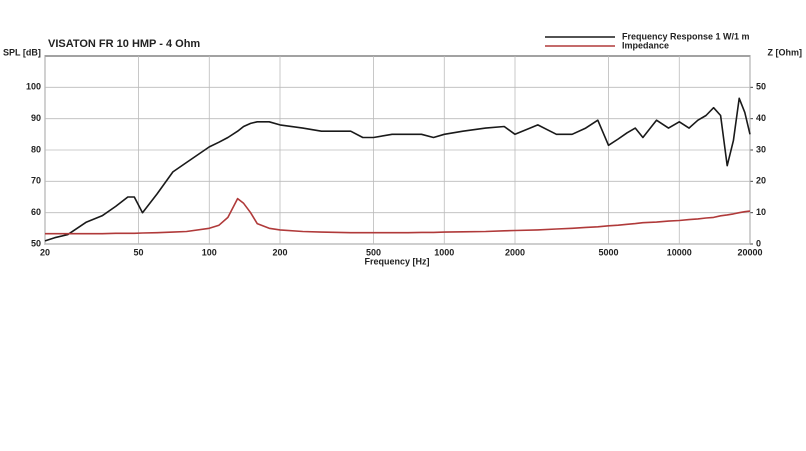 This screenshot has height=451, width=806. I want to click on y-tick-label: 50, so click(36, 243).